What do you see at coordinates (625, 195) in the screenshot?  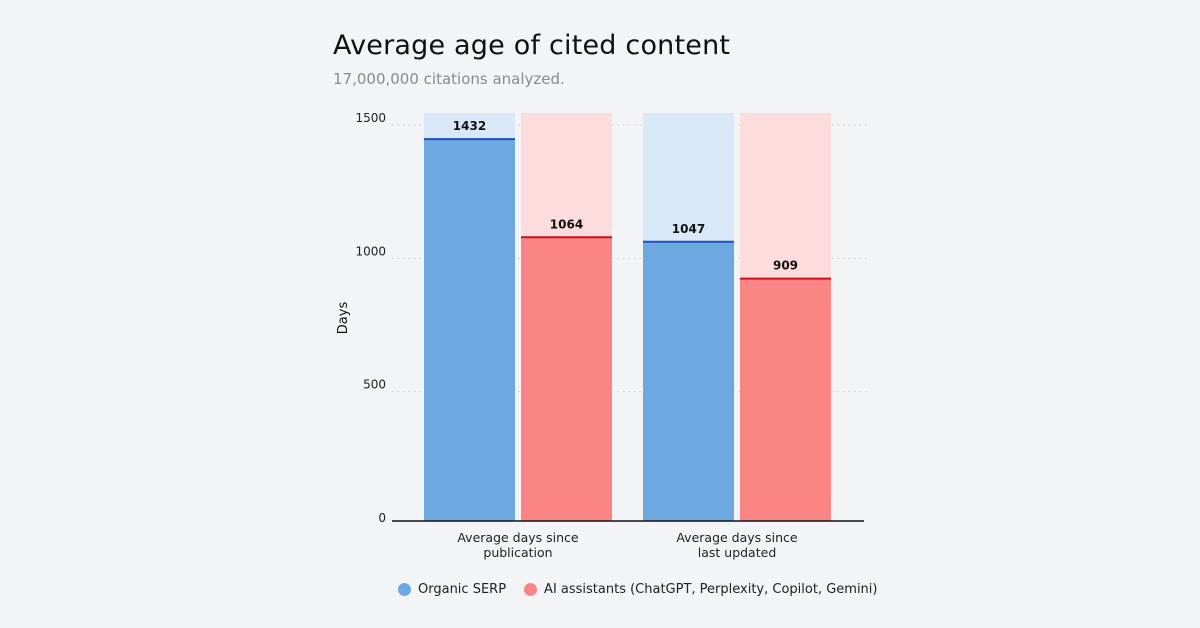 I see `value-labels: 1432 1064 1047 909` at bounding box center [625, 195].